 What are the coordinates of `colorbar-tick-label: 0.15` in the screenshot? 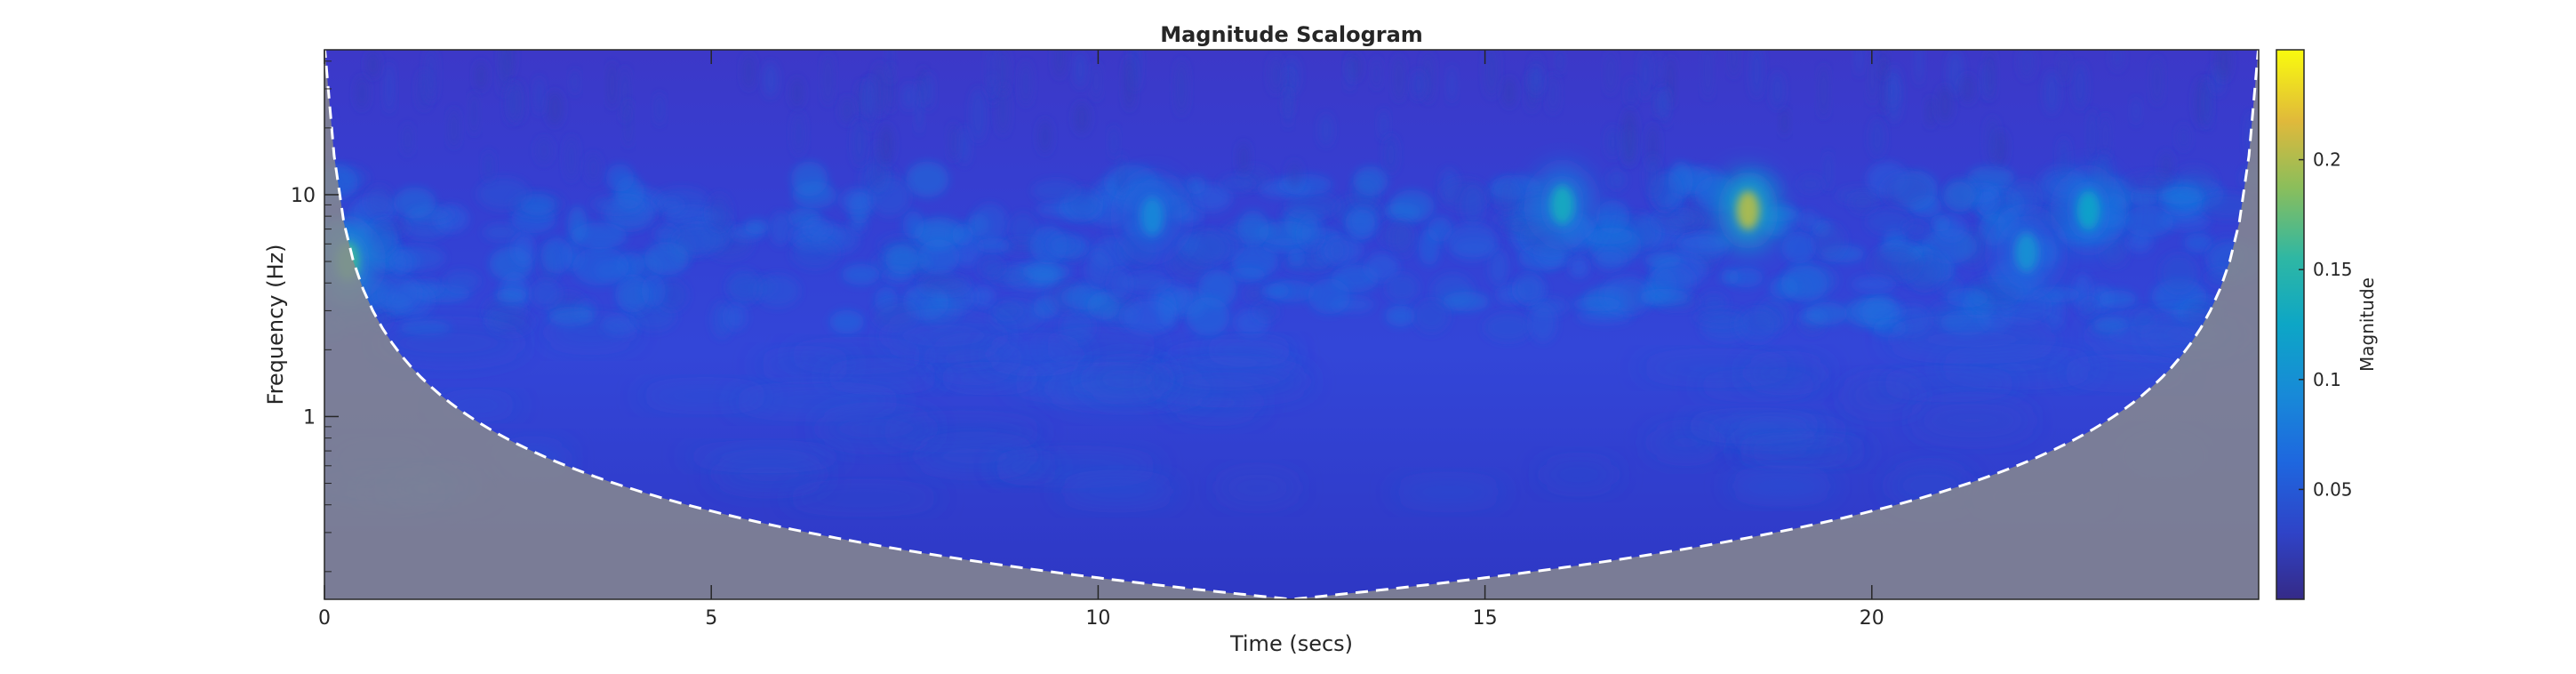 It's located at (2333, 270).